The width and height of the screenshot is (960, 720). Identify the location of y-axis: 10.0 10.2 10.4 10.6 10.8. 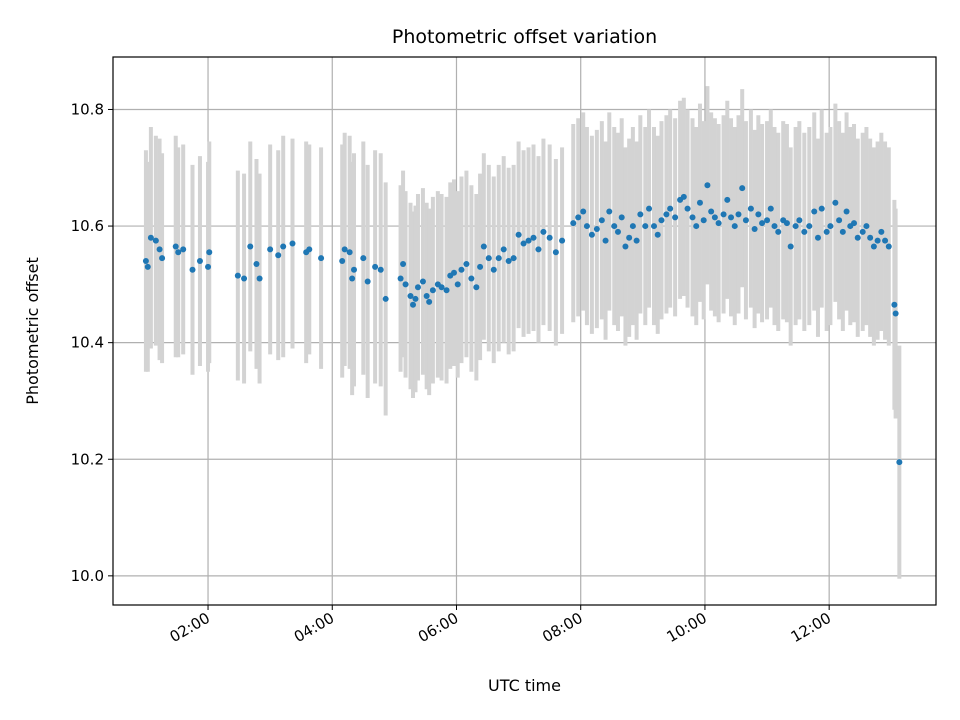
(92, 342).